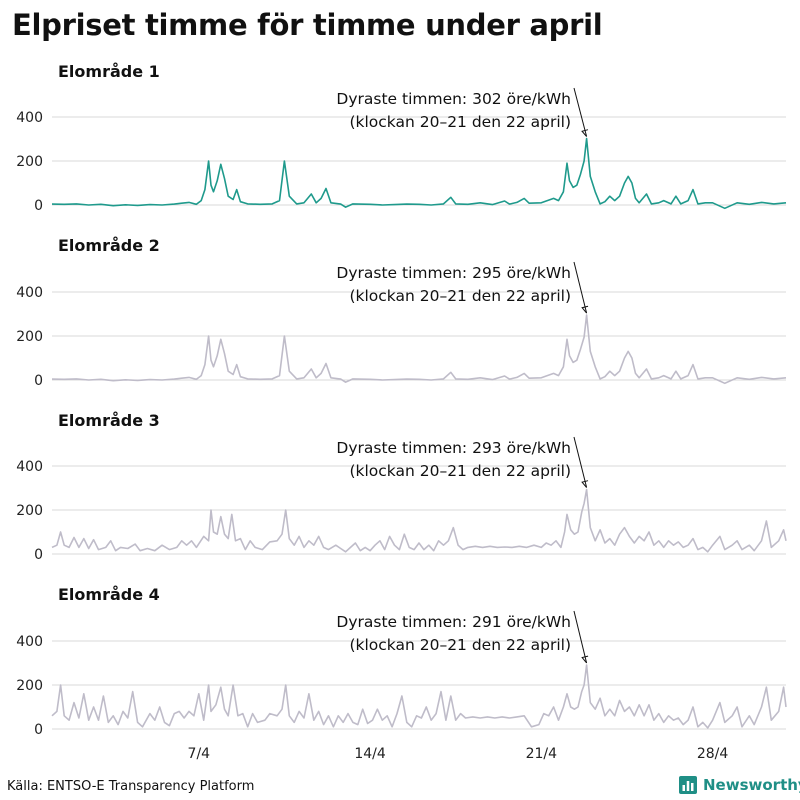  Describe the element at coordinates (751, 785) in the screenshot. I see `brand-name: Newsworthy` at that location.